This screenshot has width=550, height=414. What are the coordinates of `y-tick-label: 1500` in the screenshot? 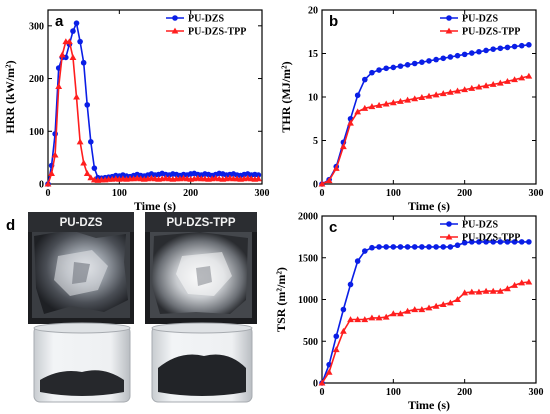 It's located at (308, 258).